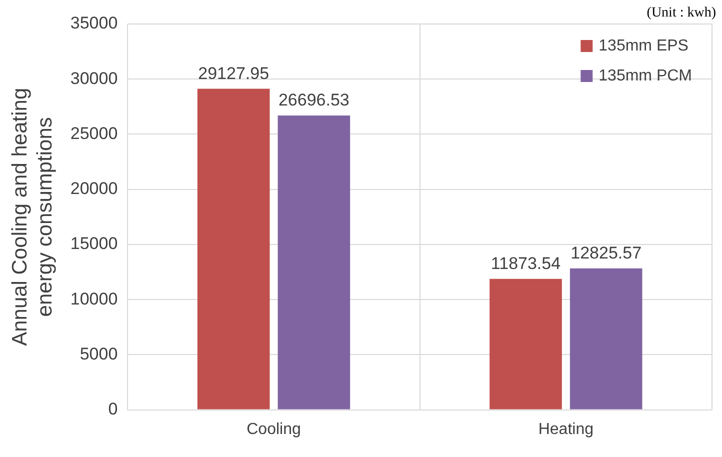 The height and width of the screenshot is (457, 722). Describe the element at coordinates (681, 13) in the screenshot. I see `text: (Unit : kwh)` at that location.